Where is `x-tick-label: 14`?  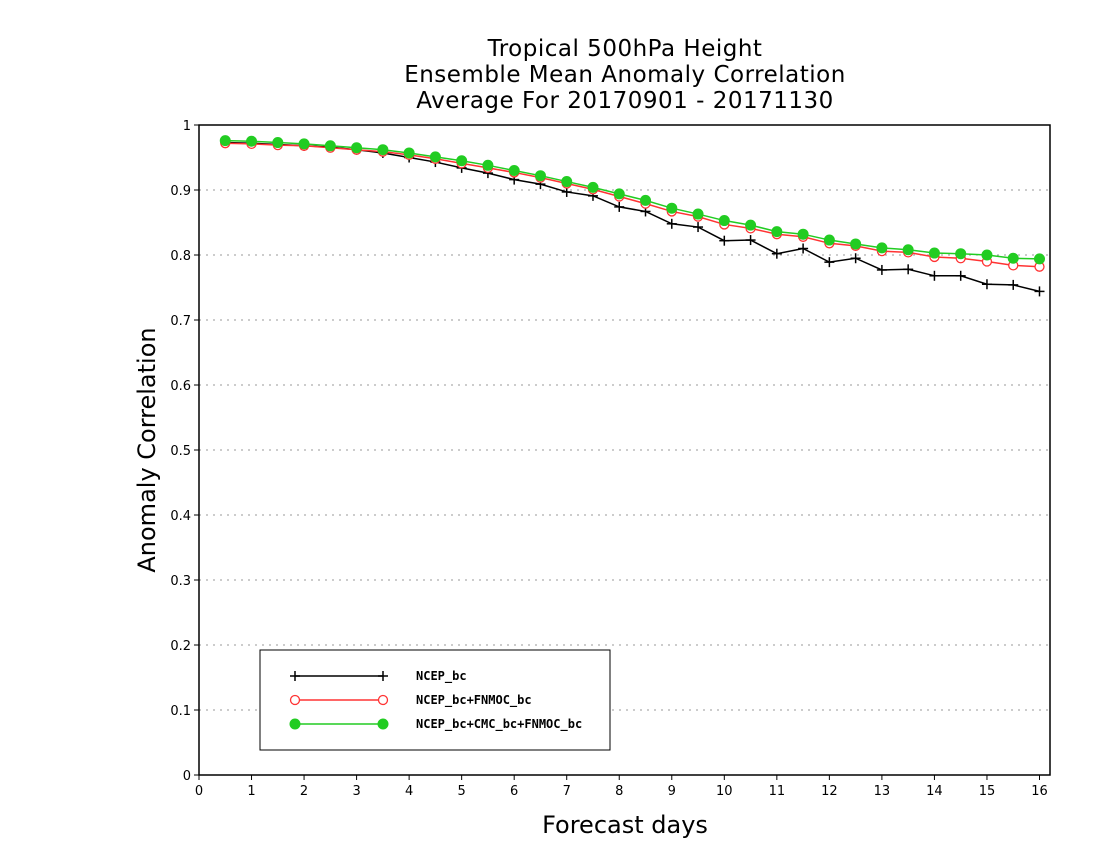 x-tick-label: 14 is located at coordinates (934, 791).